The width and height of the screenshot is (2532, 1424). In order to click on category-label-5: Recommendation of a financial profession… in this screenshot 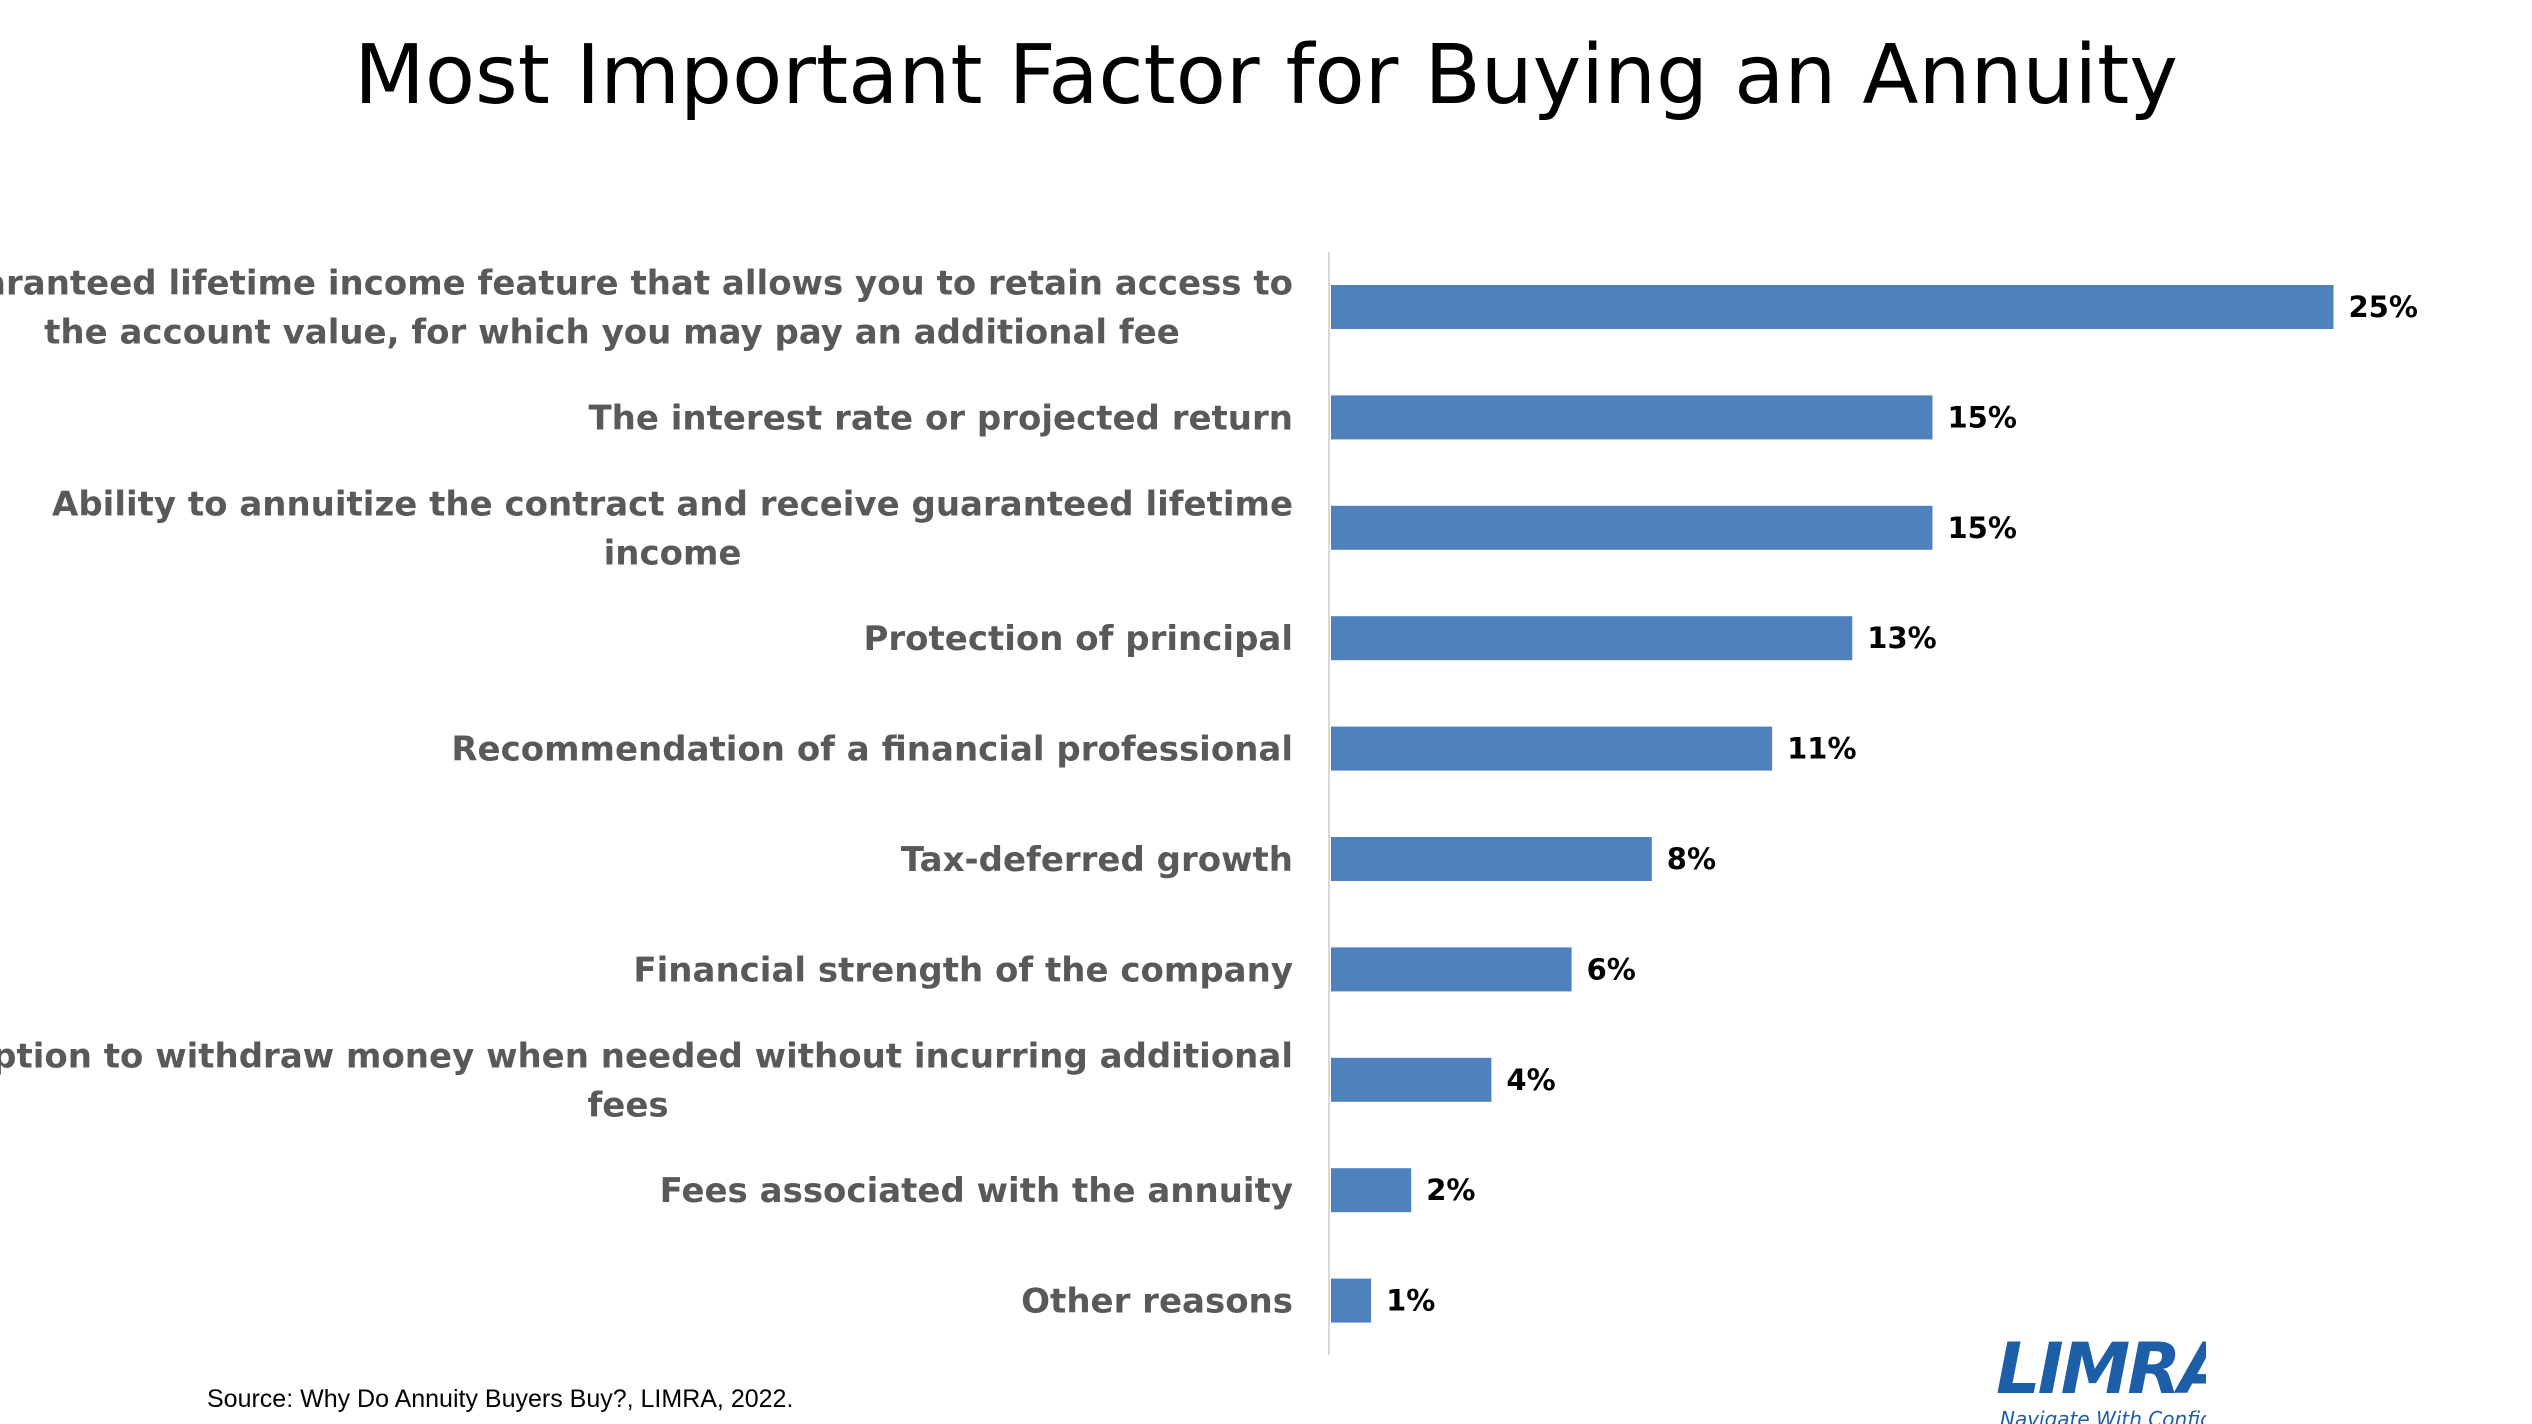, I will do `click(872, 750)`.